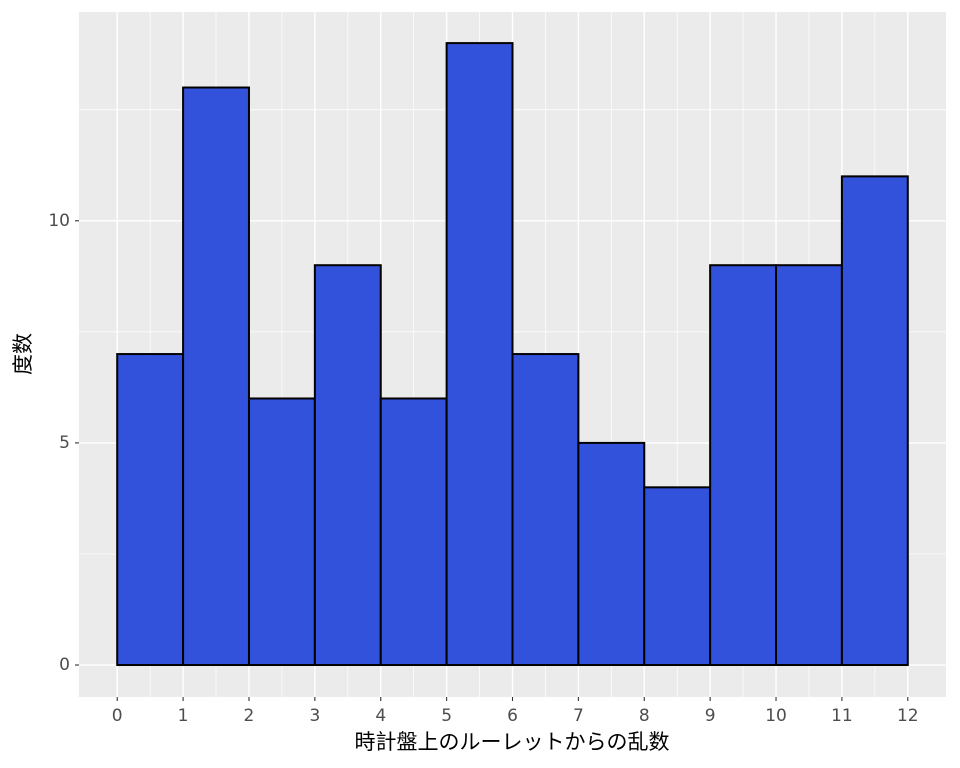 The image size is (960, 768). Describe the element at coordinates (59, 221) in the screenshot. I see `y-tick-label: 10` at that location.